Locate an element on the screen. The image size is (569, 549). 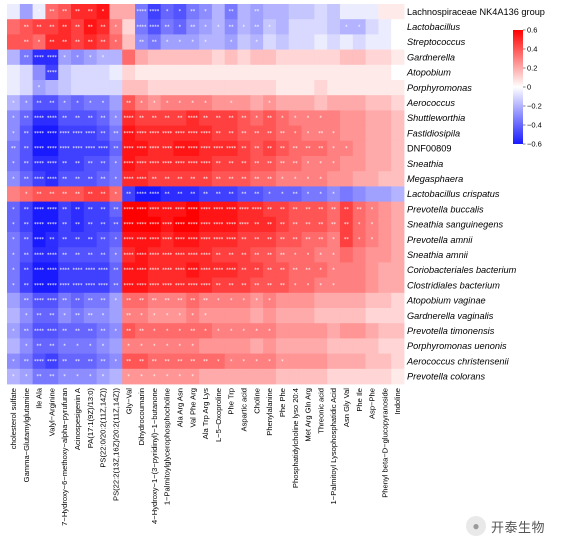
row-label: Gardnerella vaginalis is located at coordinates (450, 316).